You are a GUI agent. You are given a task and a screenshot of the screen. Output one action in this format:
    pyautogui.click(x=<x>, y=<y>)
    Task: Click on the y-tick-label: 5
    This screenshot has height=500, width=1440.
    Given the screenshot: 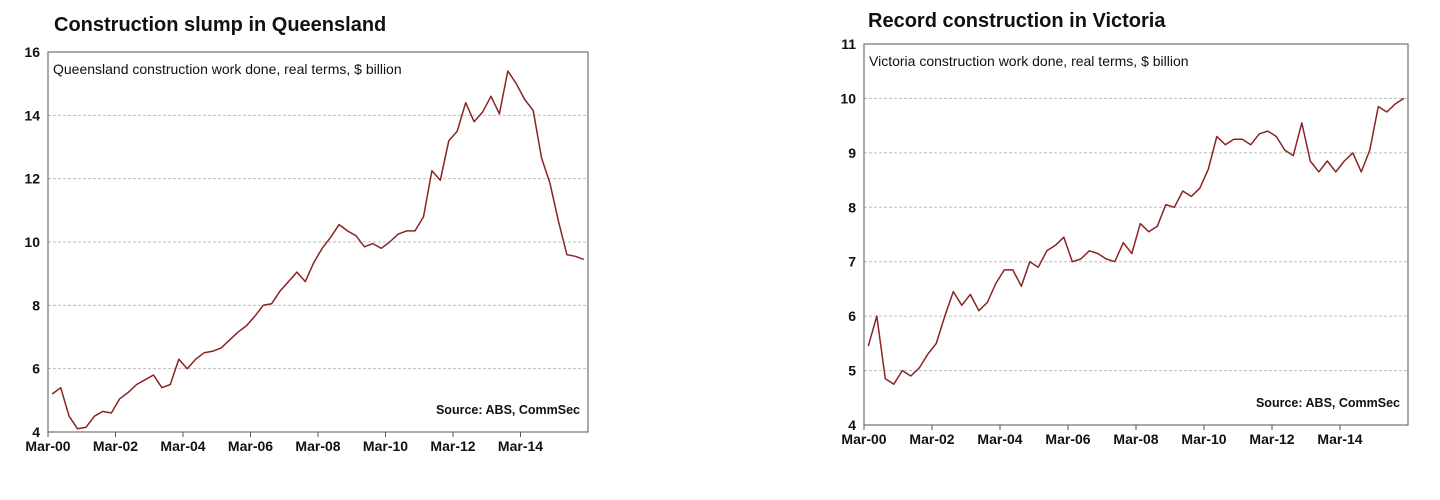 What is the action you would take?
    pyautogui.click(x=852, y=371)
    